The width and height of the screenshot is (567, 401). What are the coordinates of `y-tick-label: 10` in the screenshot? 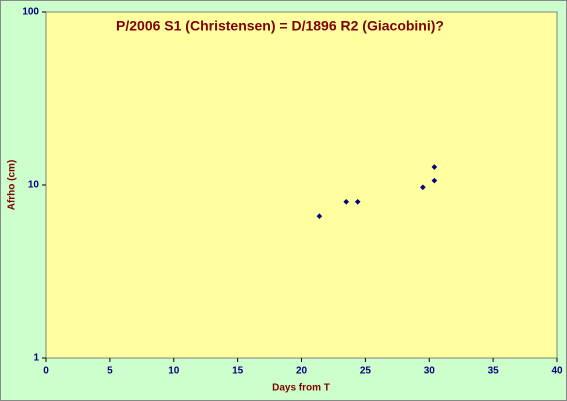 It's located at (34, 185).